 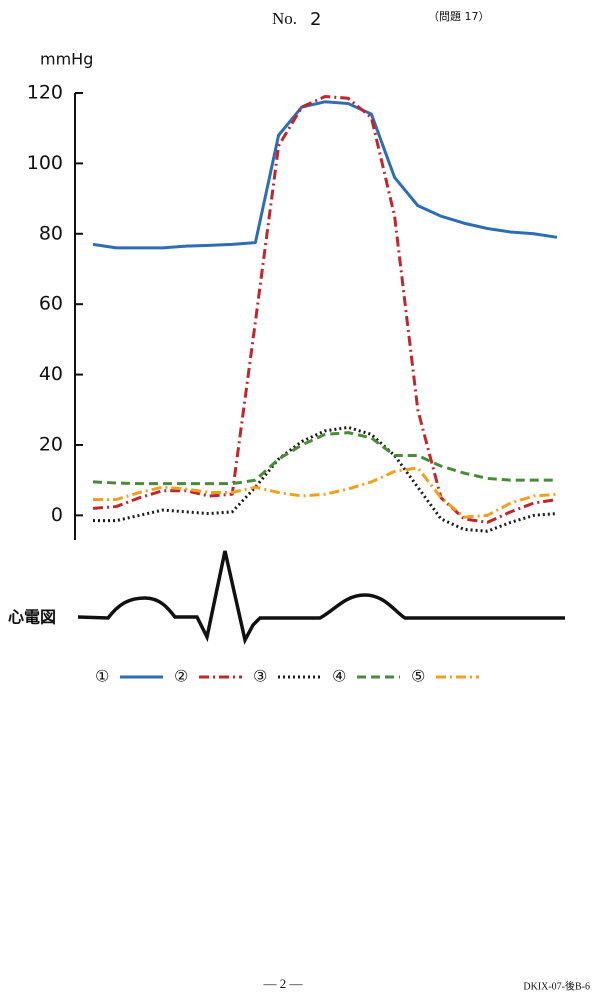 I want to click on footer-page: — 2 —, so click(x=283, y=983).